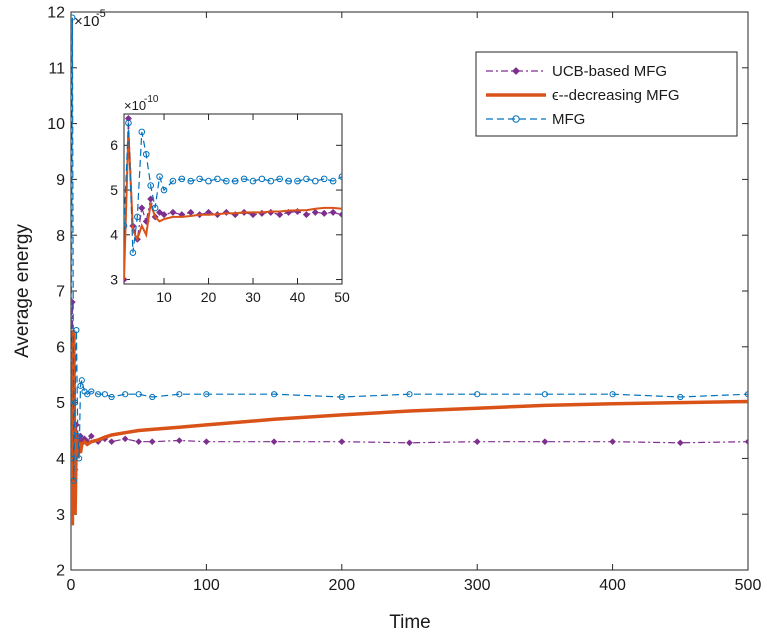  What do you see at coordinates (576, 71) in the screenshot?
I see `legend-item: UCB-based MFG` at bounding box center [576, 71].